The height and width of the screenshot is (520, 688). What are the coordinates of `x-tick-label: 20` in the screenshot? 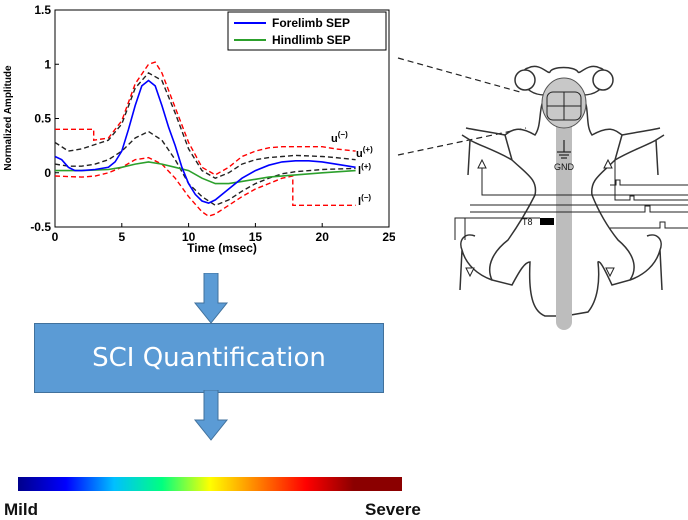 It's located at (323, 237).